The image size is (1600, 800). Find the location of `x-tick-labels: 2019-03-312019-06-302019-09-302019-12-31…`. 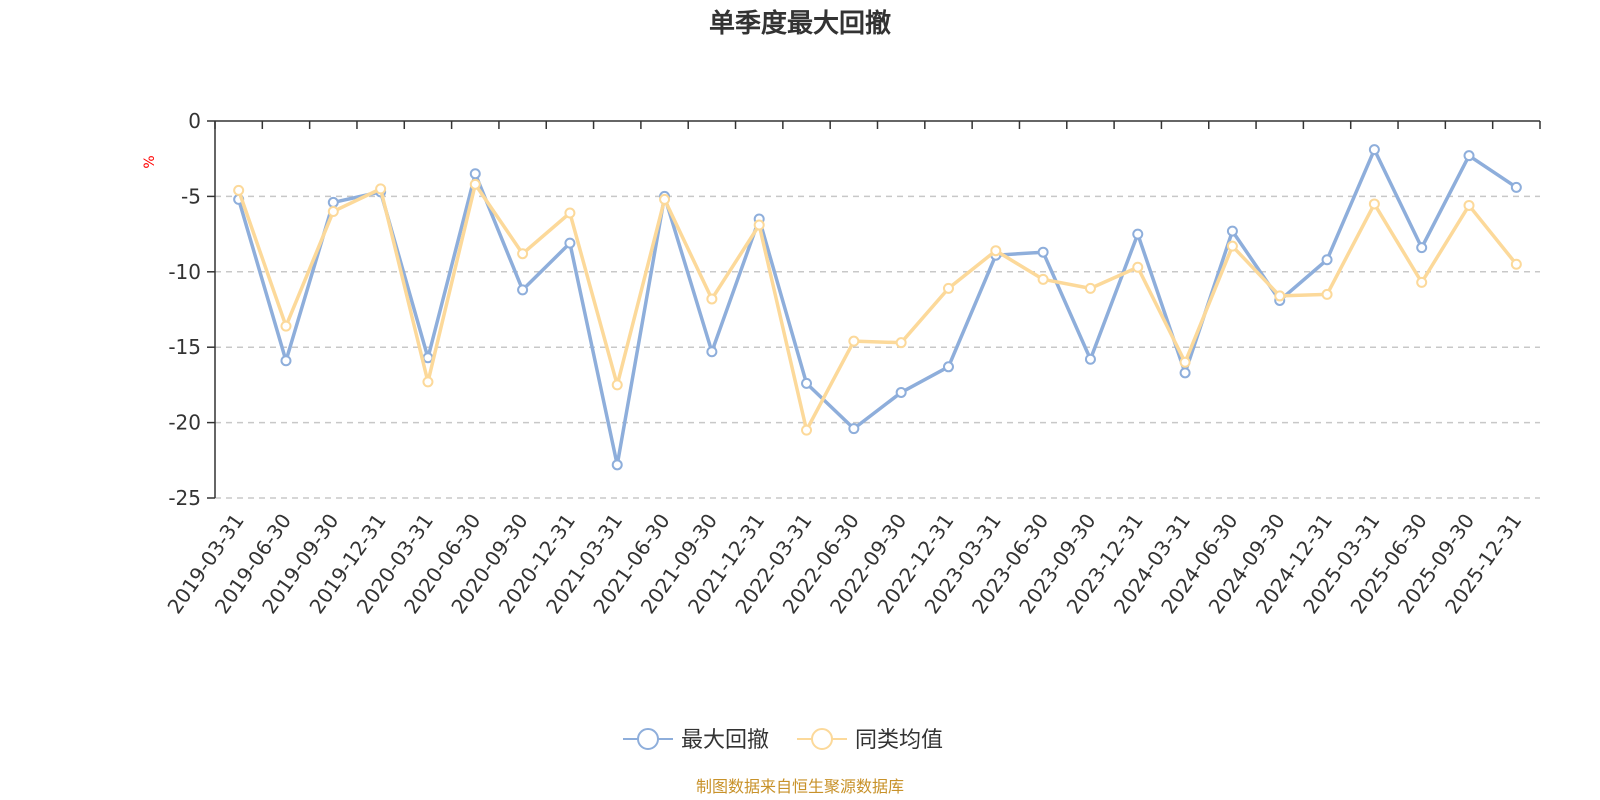

x-tick-labels: 2019-03-312019-06-302019-09-302019-12-31… is located at coordinates (844, 563).